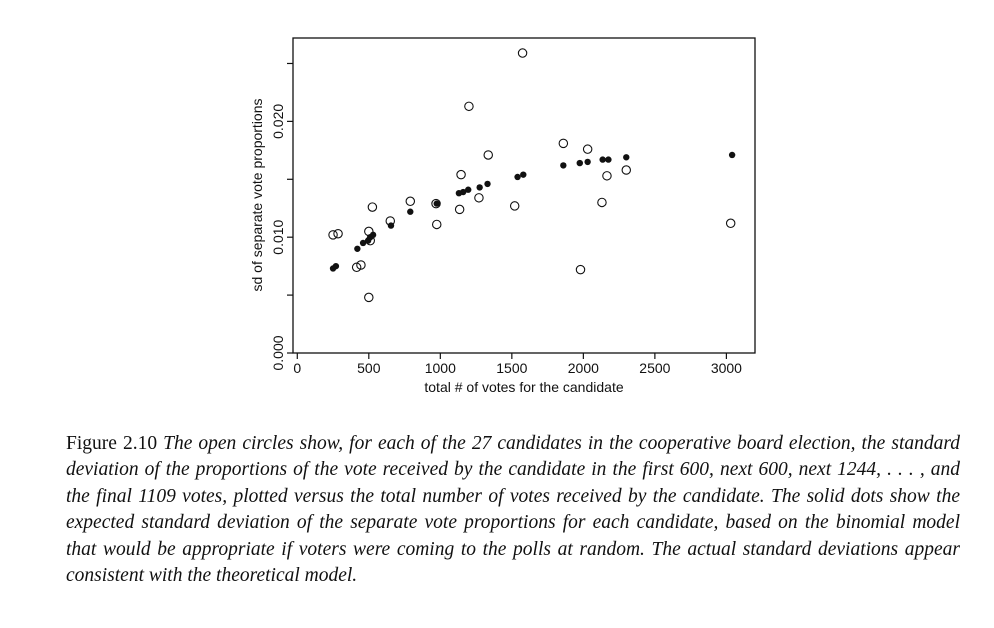 The width and height of the screenshot is (994, 628). Describe the element at coordinates (281, 216) in the screenshot. I see `y-axis: 0.000 0.010 0.020` at that location.